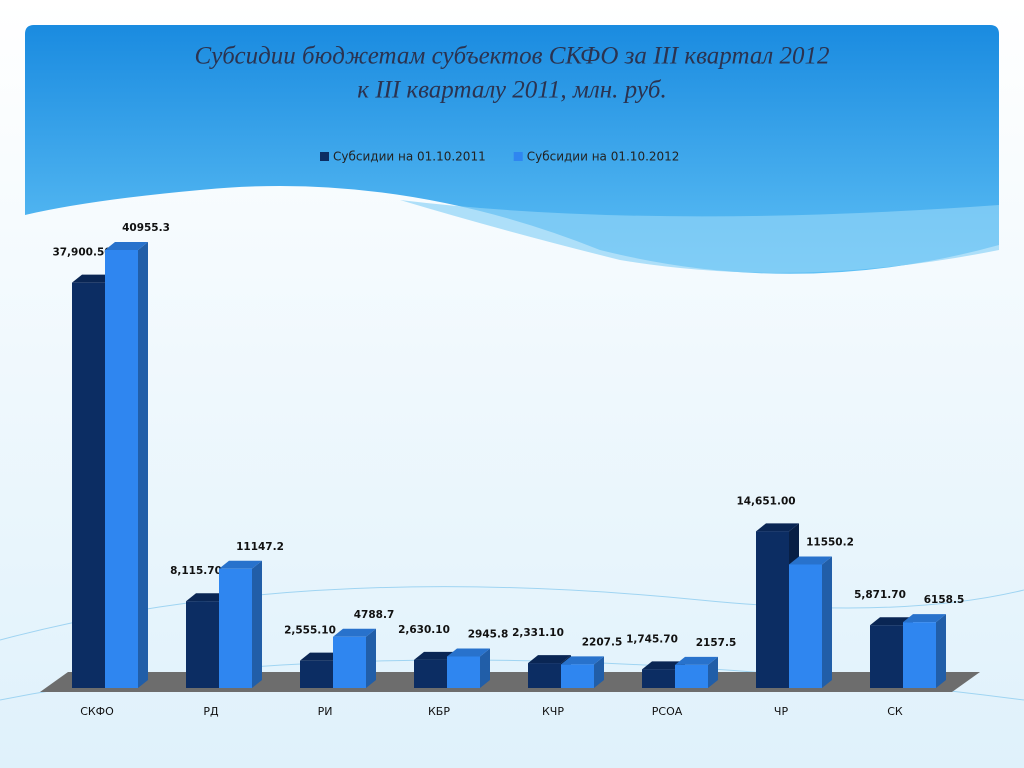 This screenshot has height=768, width=1024. What do you see at coordinates (81, 253) in the screenshot?
I see `data-label: 37,900.50` at bounding box center [81, 253].